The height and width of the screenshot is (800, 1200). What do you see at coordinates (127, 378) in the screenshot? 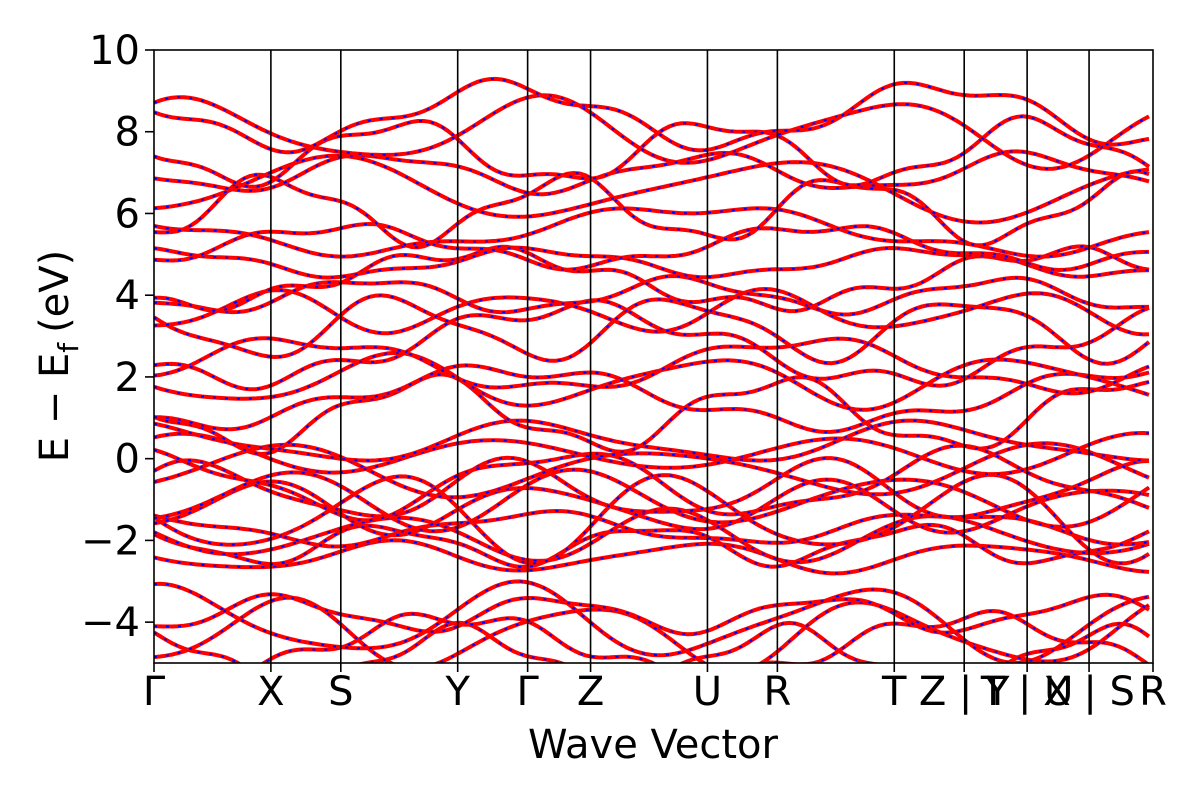
I see `y-tick-label: 2` at bounding box center [127, 378].